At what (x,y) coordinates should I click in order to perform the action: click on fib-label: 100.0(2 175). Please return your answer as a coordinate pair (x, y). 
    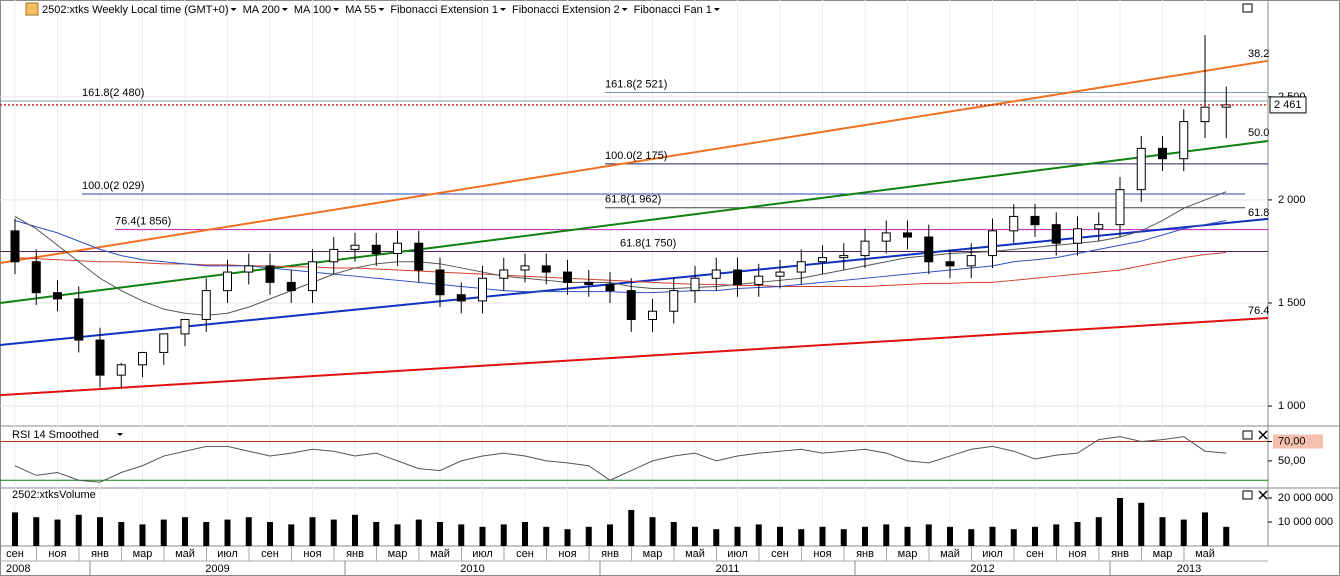
    Looking at the image, I should click on (636, 156).